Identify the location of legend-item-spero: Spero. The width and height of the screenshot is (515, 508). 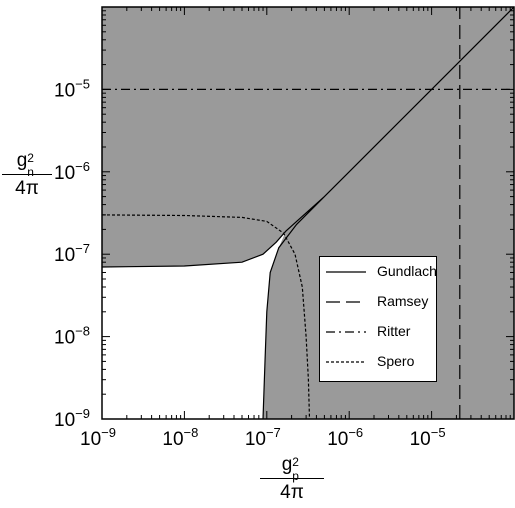
(379, 362).